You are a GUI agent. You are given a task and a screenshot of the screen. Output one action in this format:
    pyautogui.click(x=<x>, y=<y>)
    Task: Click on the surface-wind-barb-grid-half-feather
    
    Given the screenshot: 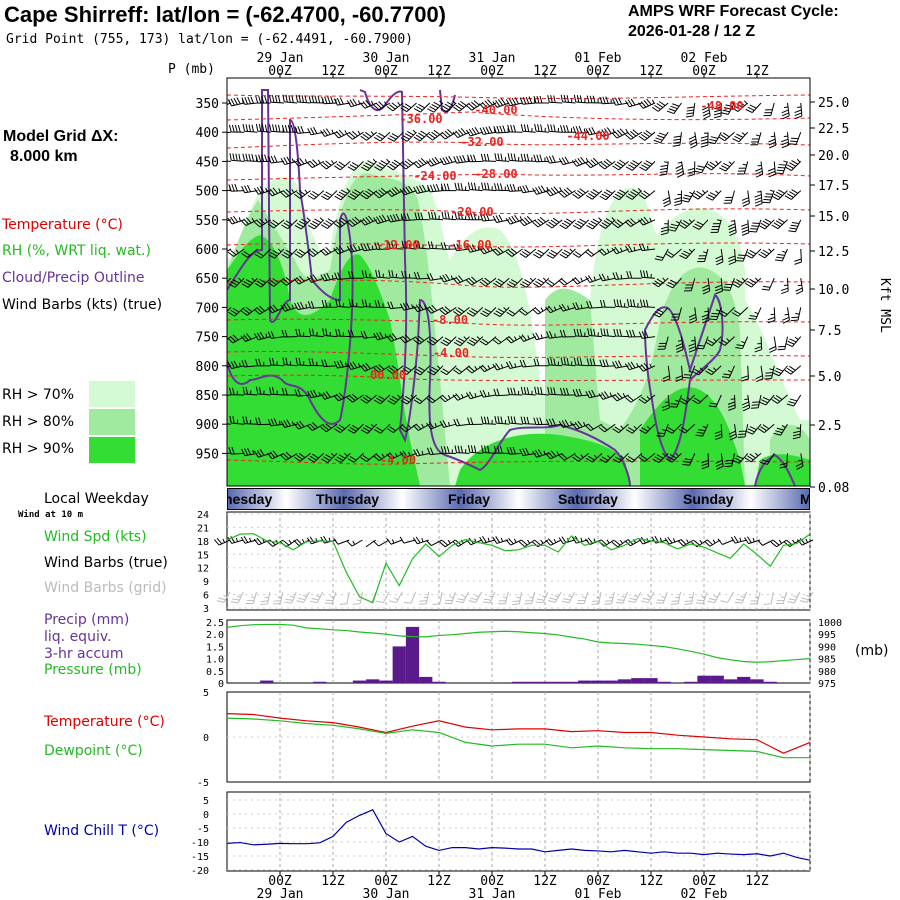 What is the action you would take?
    pyautogui.click(x=703, y=597)
    